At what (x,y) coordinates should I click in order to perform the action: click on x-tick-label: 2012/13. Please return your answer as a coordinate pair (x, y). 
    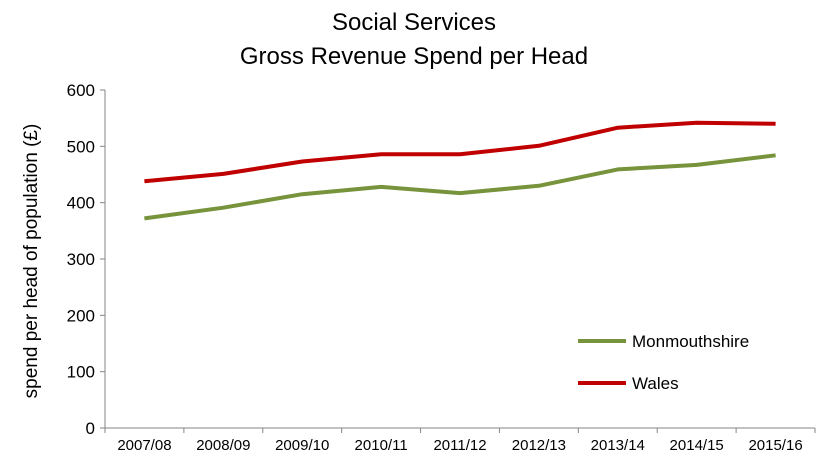
    Looking at the image, I should click on (539, 445).